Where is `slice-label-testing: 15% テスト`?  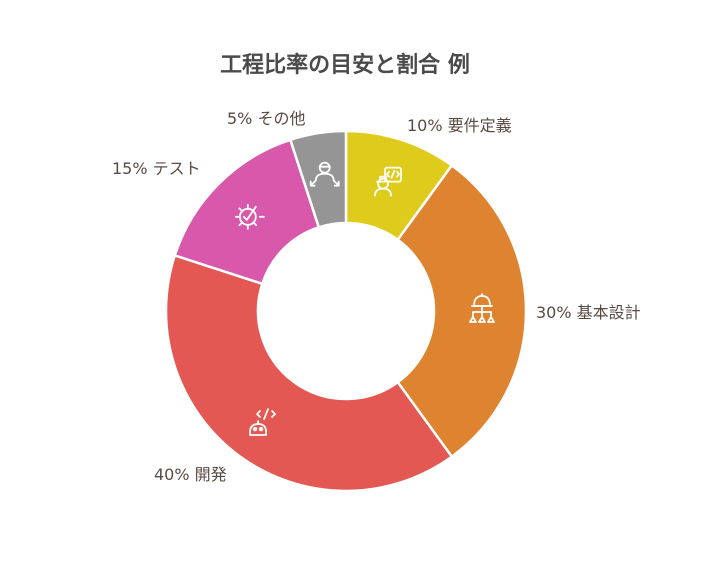
slice-label-testing: 15% テスト is located at coordinates (156, 168).